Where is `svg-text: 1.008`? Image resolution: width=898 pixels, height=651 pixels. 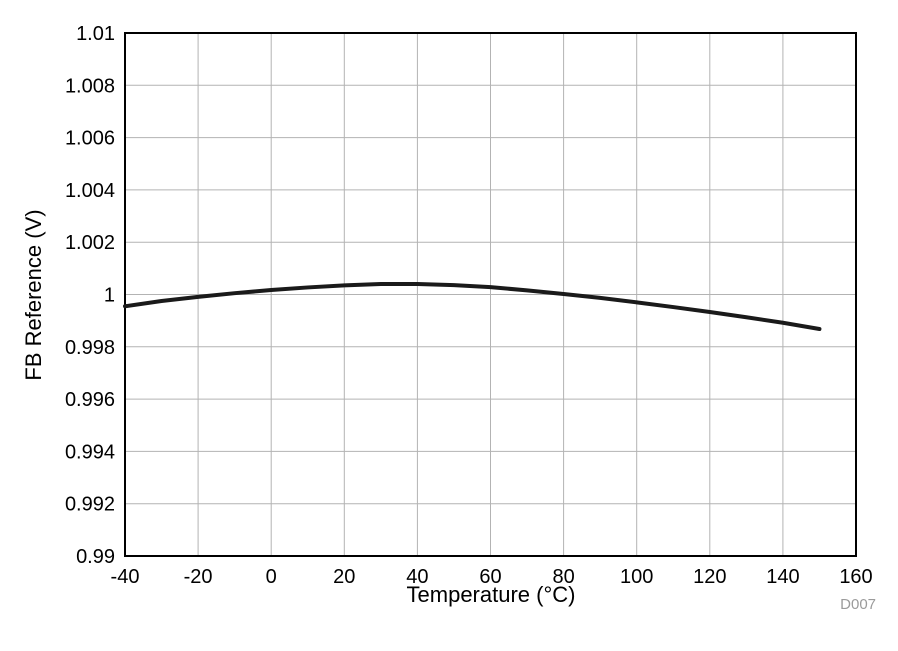
svg-text: 1.008 is located at coordinates (90, 86).